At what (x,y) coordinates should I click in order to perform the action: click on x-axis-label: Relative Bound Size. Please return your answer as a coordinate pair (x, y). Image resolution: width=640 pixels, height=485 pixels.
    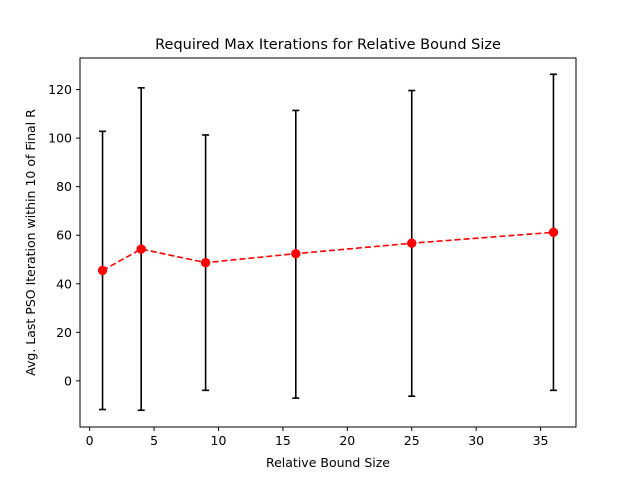
    Looking at the image, I should click on (328, 462).